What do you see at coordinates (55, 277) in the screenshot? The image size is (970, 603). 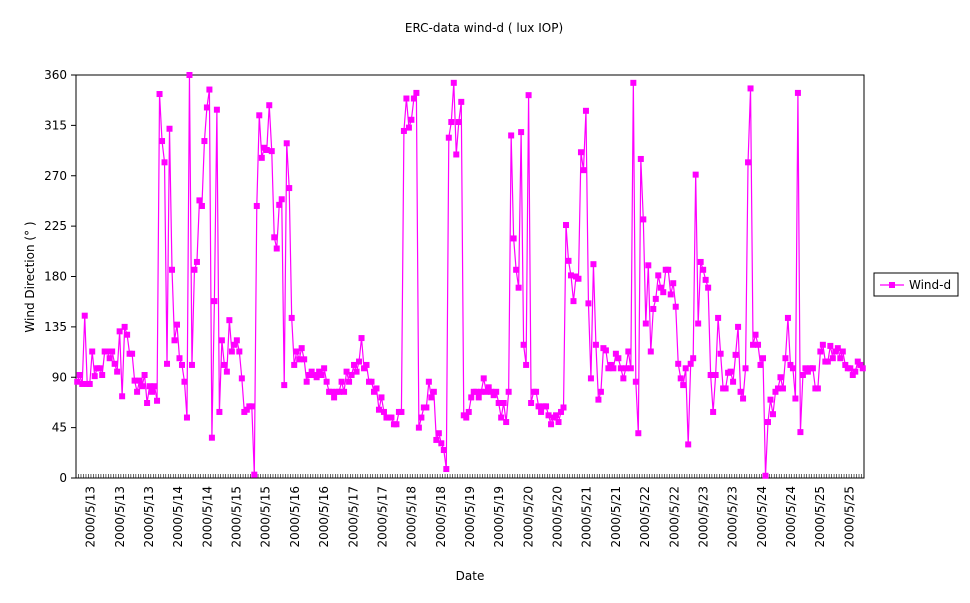 I see `y-tick-label: 180` at bounding box center [55, 277].